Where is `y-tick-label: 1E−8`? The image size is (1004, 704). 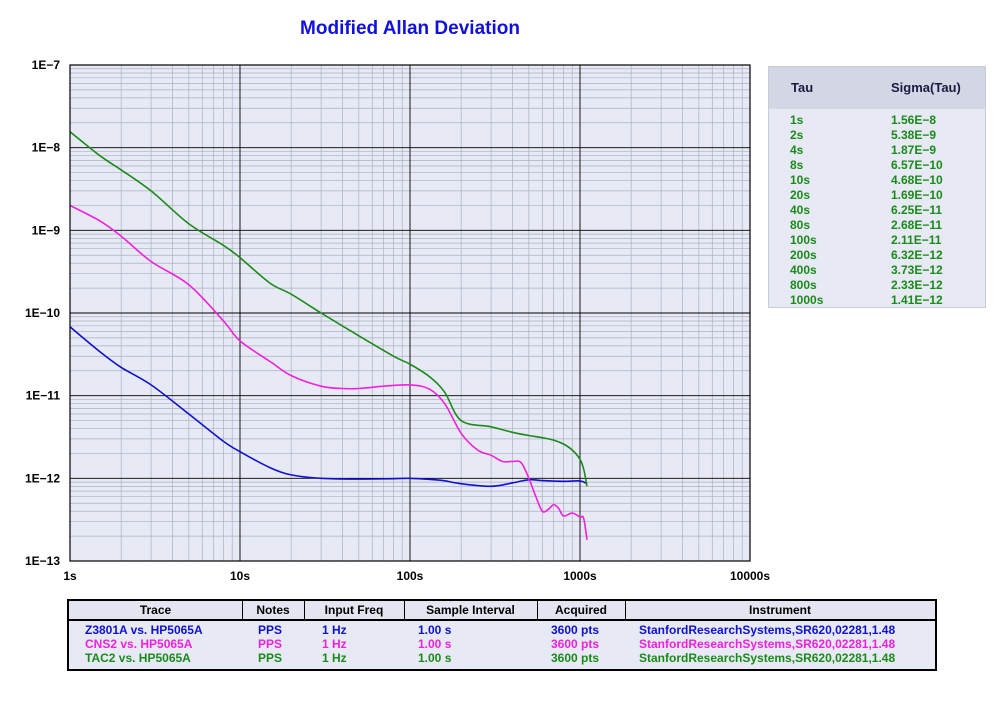
y-tick-label: 1E−8 is located at coordinates (46, 148).